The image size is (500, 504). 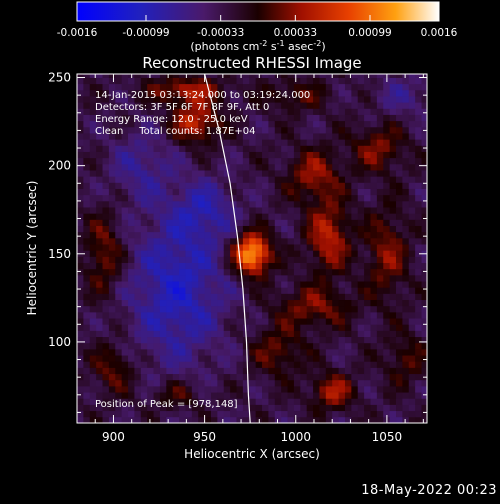 What do you see at coordinates (257, 46) in the screenshot?
I see `colorbar-unit: (photons cm-2 s-1 asec-2)` at bounding box center [257, 46].